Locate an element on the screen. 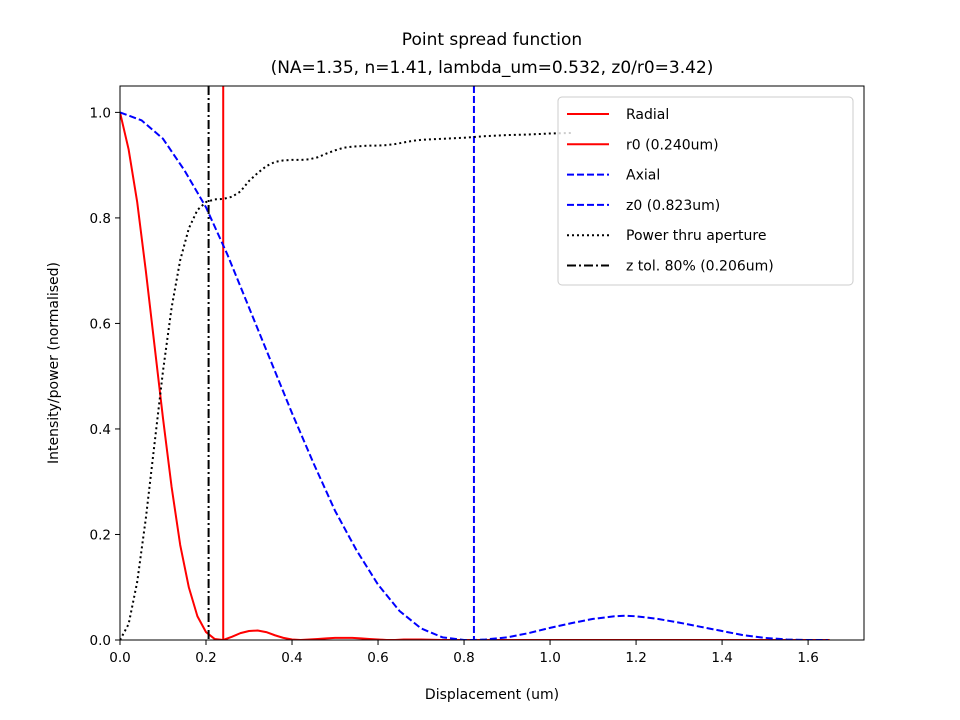 The image size is (960, 720). legend-label-r0-0-240um: r0 (0.240um) is located at coordinates (672, 145).